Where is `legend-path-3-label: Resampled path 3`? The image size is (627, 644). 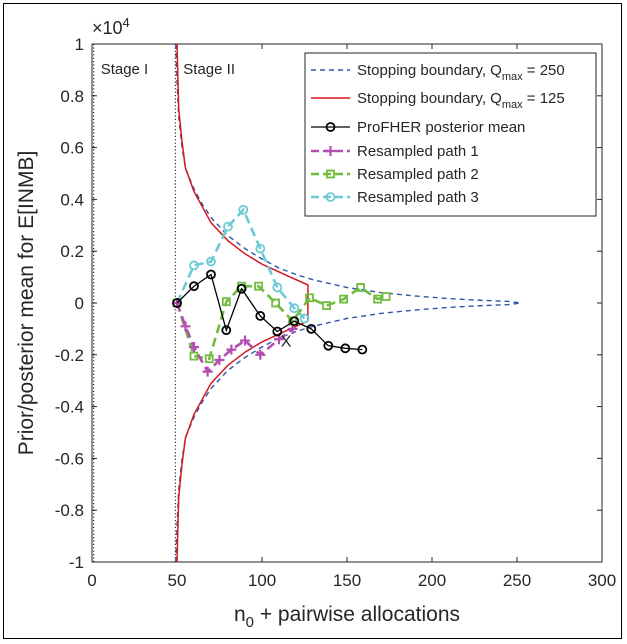
legend-path-3-label: Resampled path 3 is located at coordinates (418, 197).